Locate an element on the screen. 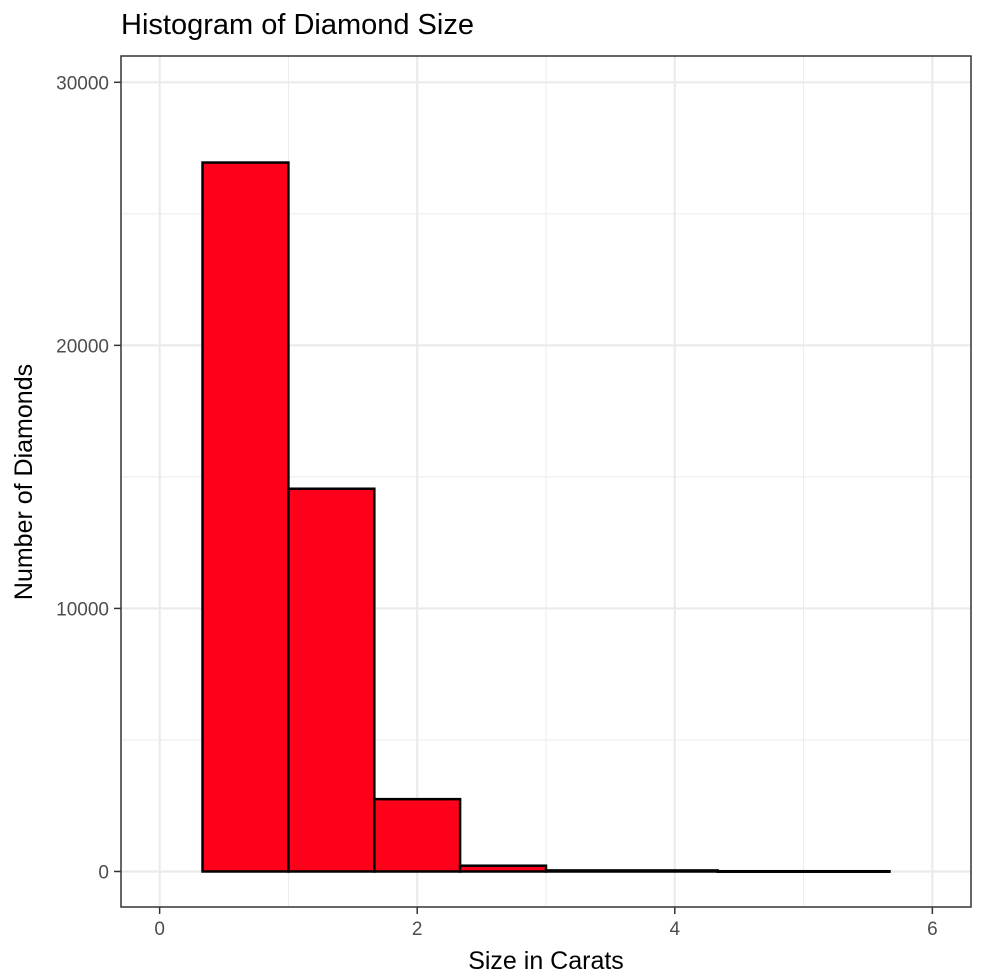 This screenshot has width=983, height=978. y-tick-label: 30000 is located at coordinates (82, 83).